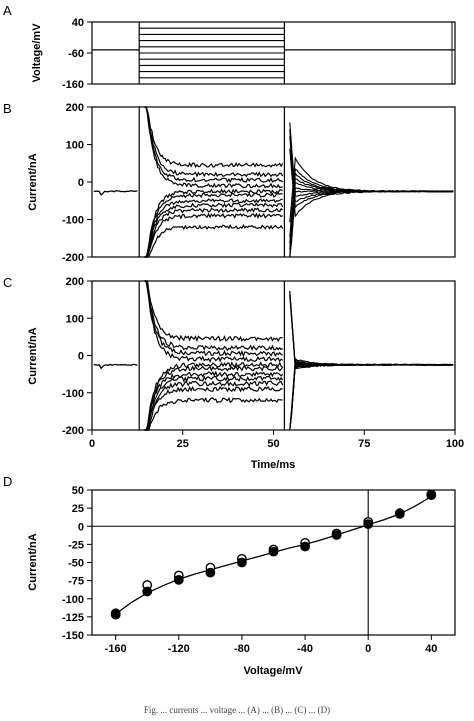  I want to click on panel-d-xtick-label-1: -120, so click(179, 649).